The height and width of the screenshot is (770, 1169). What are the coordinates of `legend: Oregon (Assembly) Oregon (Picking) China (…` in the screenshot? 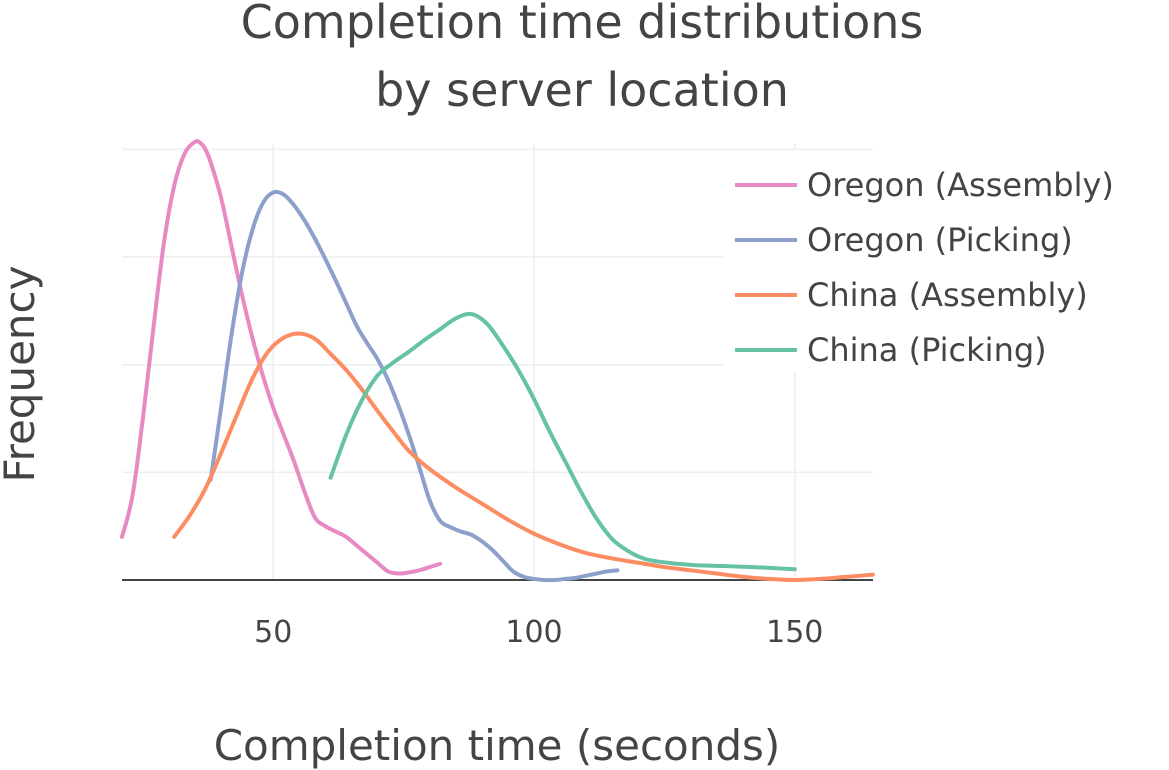 It's located at (946, 261).